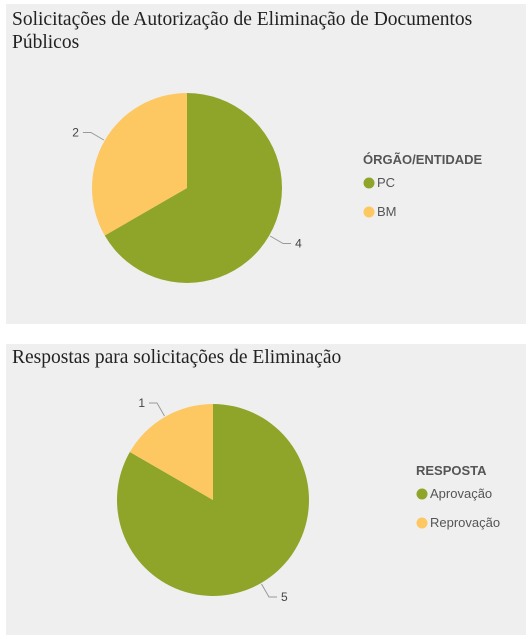  Describe the element at coordinates (75, 133) in the screenshot. I see `data-label: 2` at that location.